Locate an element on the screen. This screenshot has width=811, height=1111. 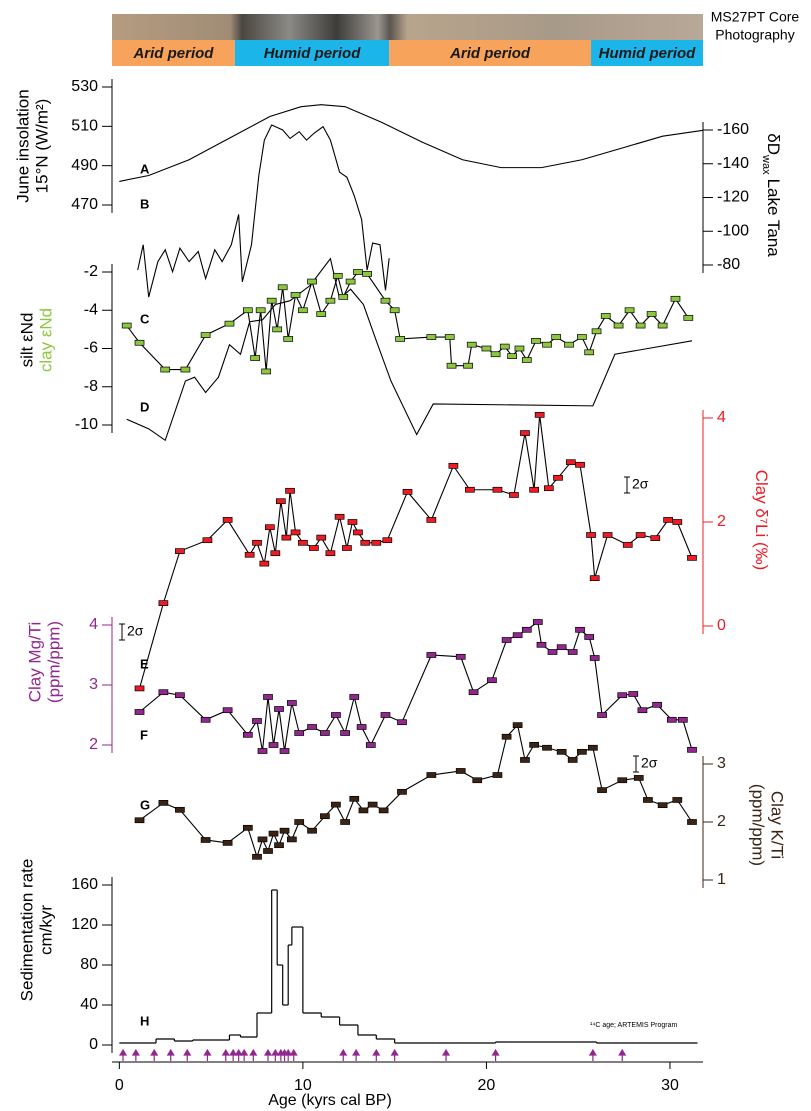
y-axis-label-line: June insolation is located at coordinates (23, 145).